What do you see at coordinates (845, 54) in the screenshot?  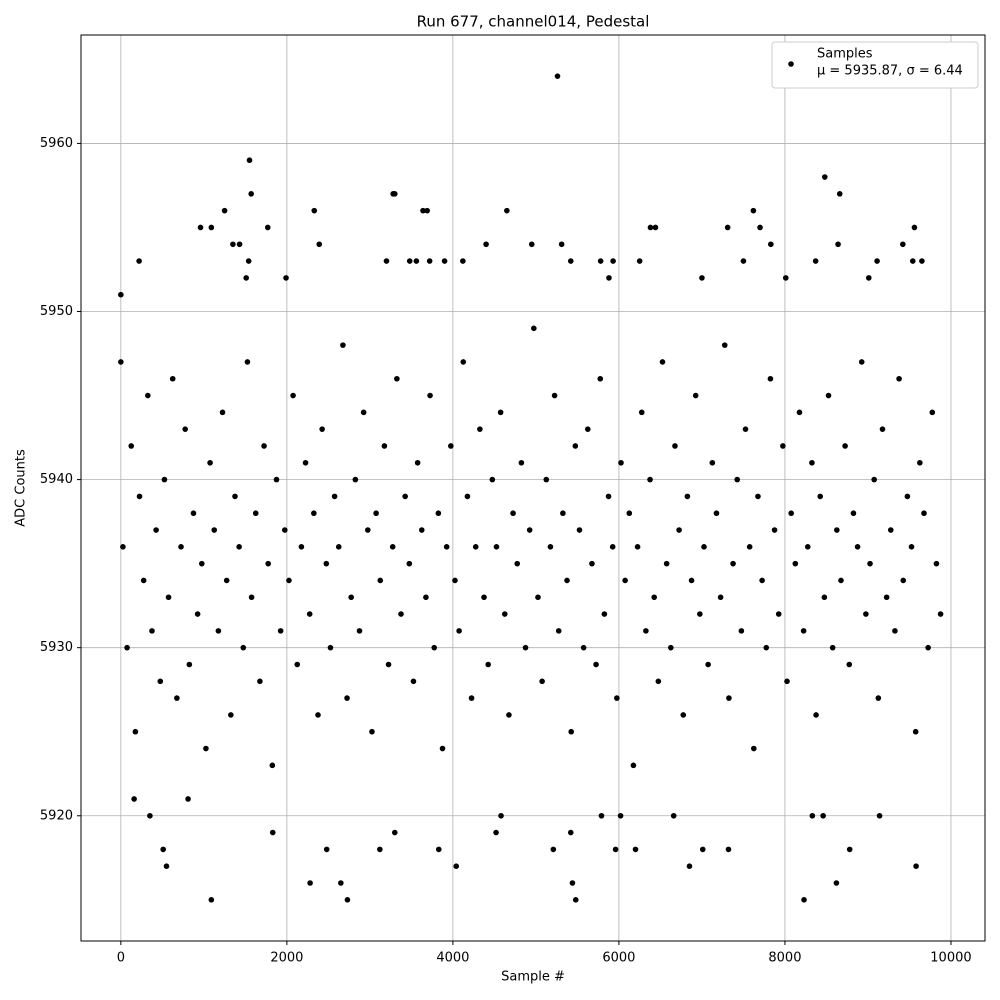 I see `legend-label: Samples` at bounding box center [845, 54].